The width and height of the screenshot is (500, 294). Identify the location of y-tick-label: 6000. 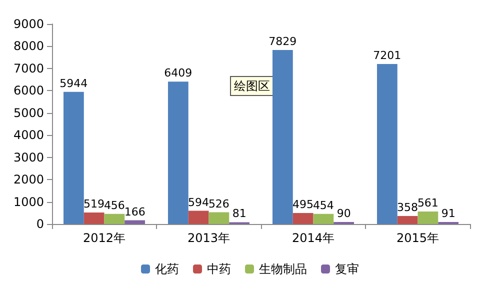
(28, 91).